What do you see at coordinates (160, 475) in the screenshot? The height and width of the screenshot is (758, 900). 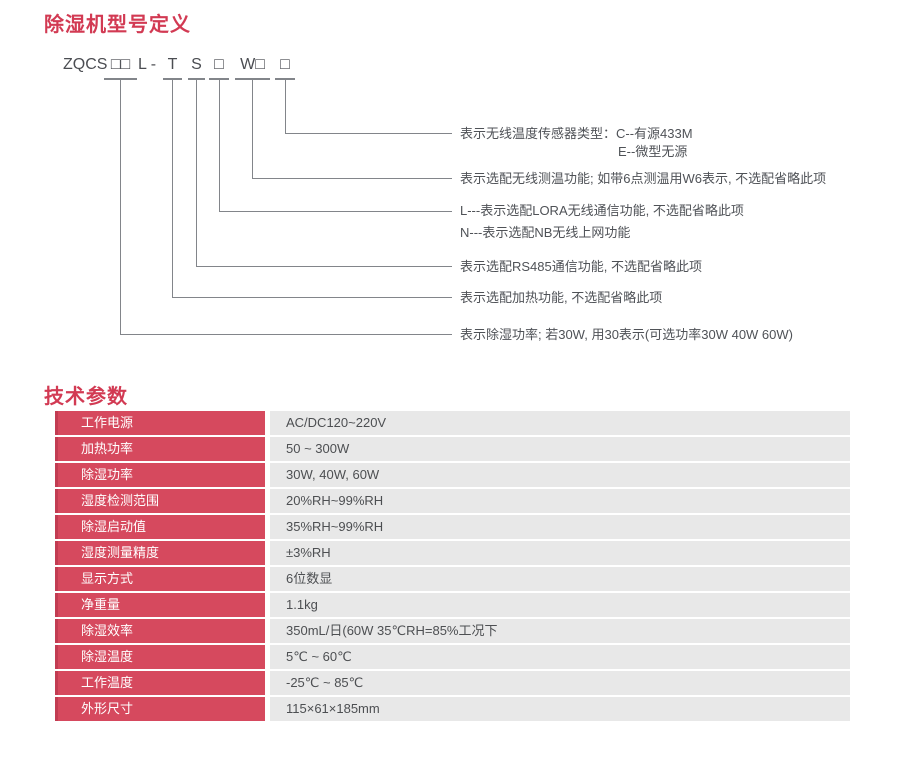 I see `spec-label: 除湿功率` at bounding box center [160, 475].